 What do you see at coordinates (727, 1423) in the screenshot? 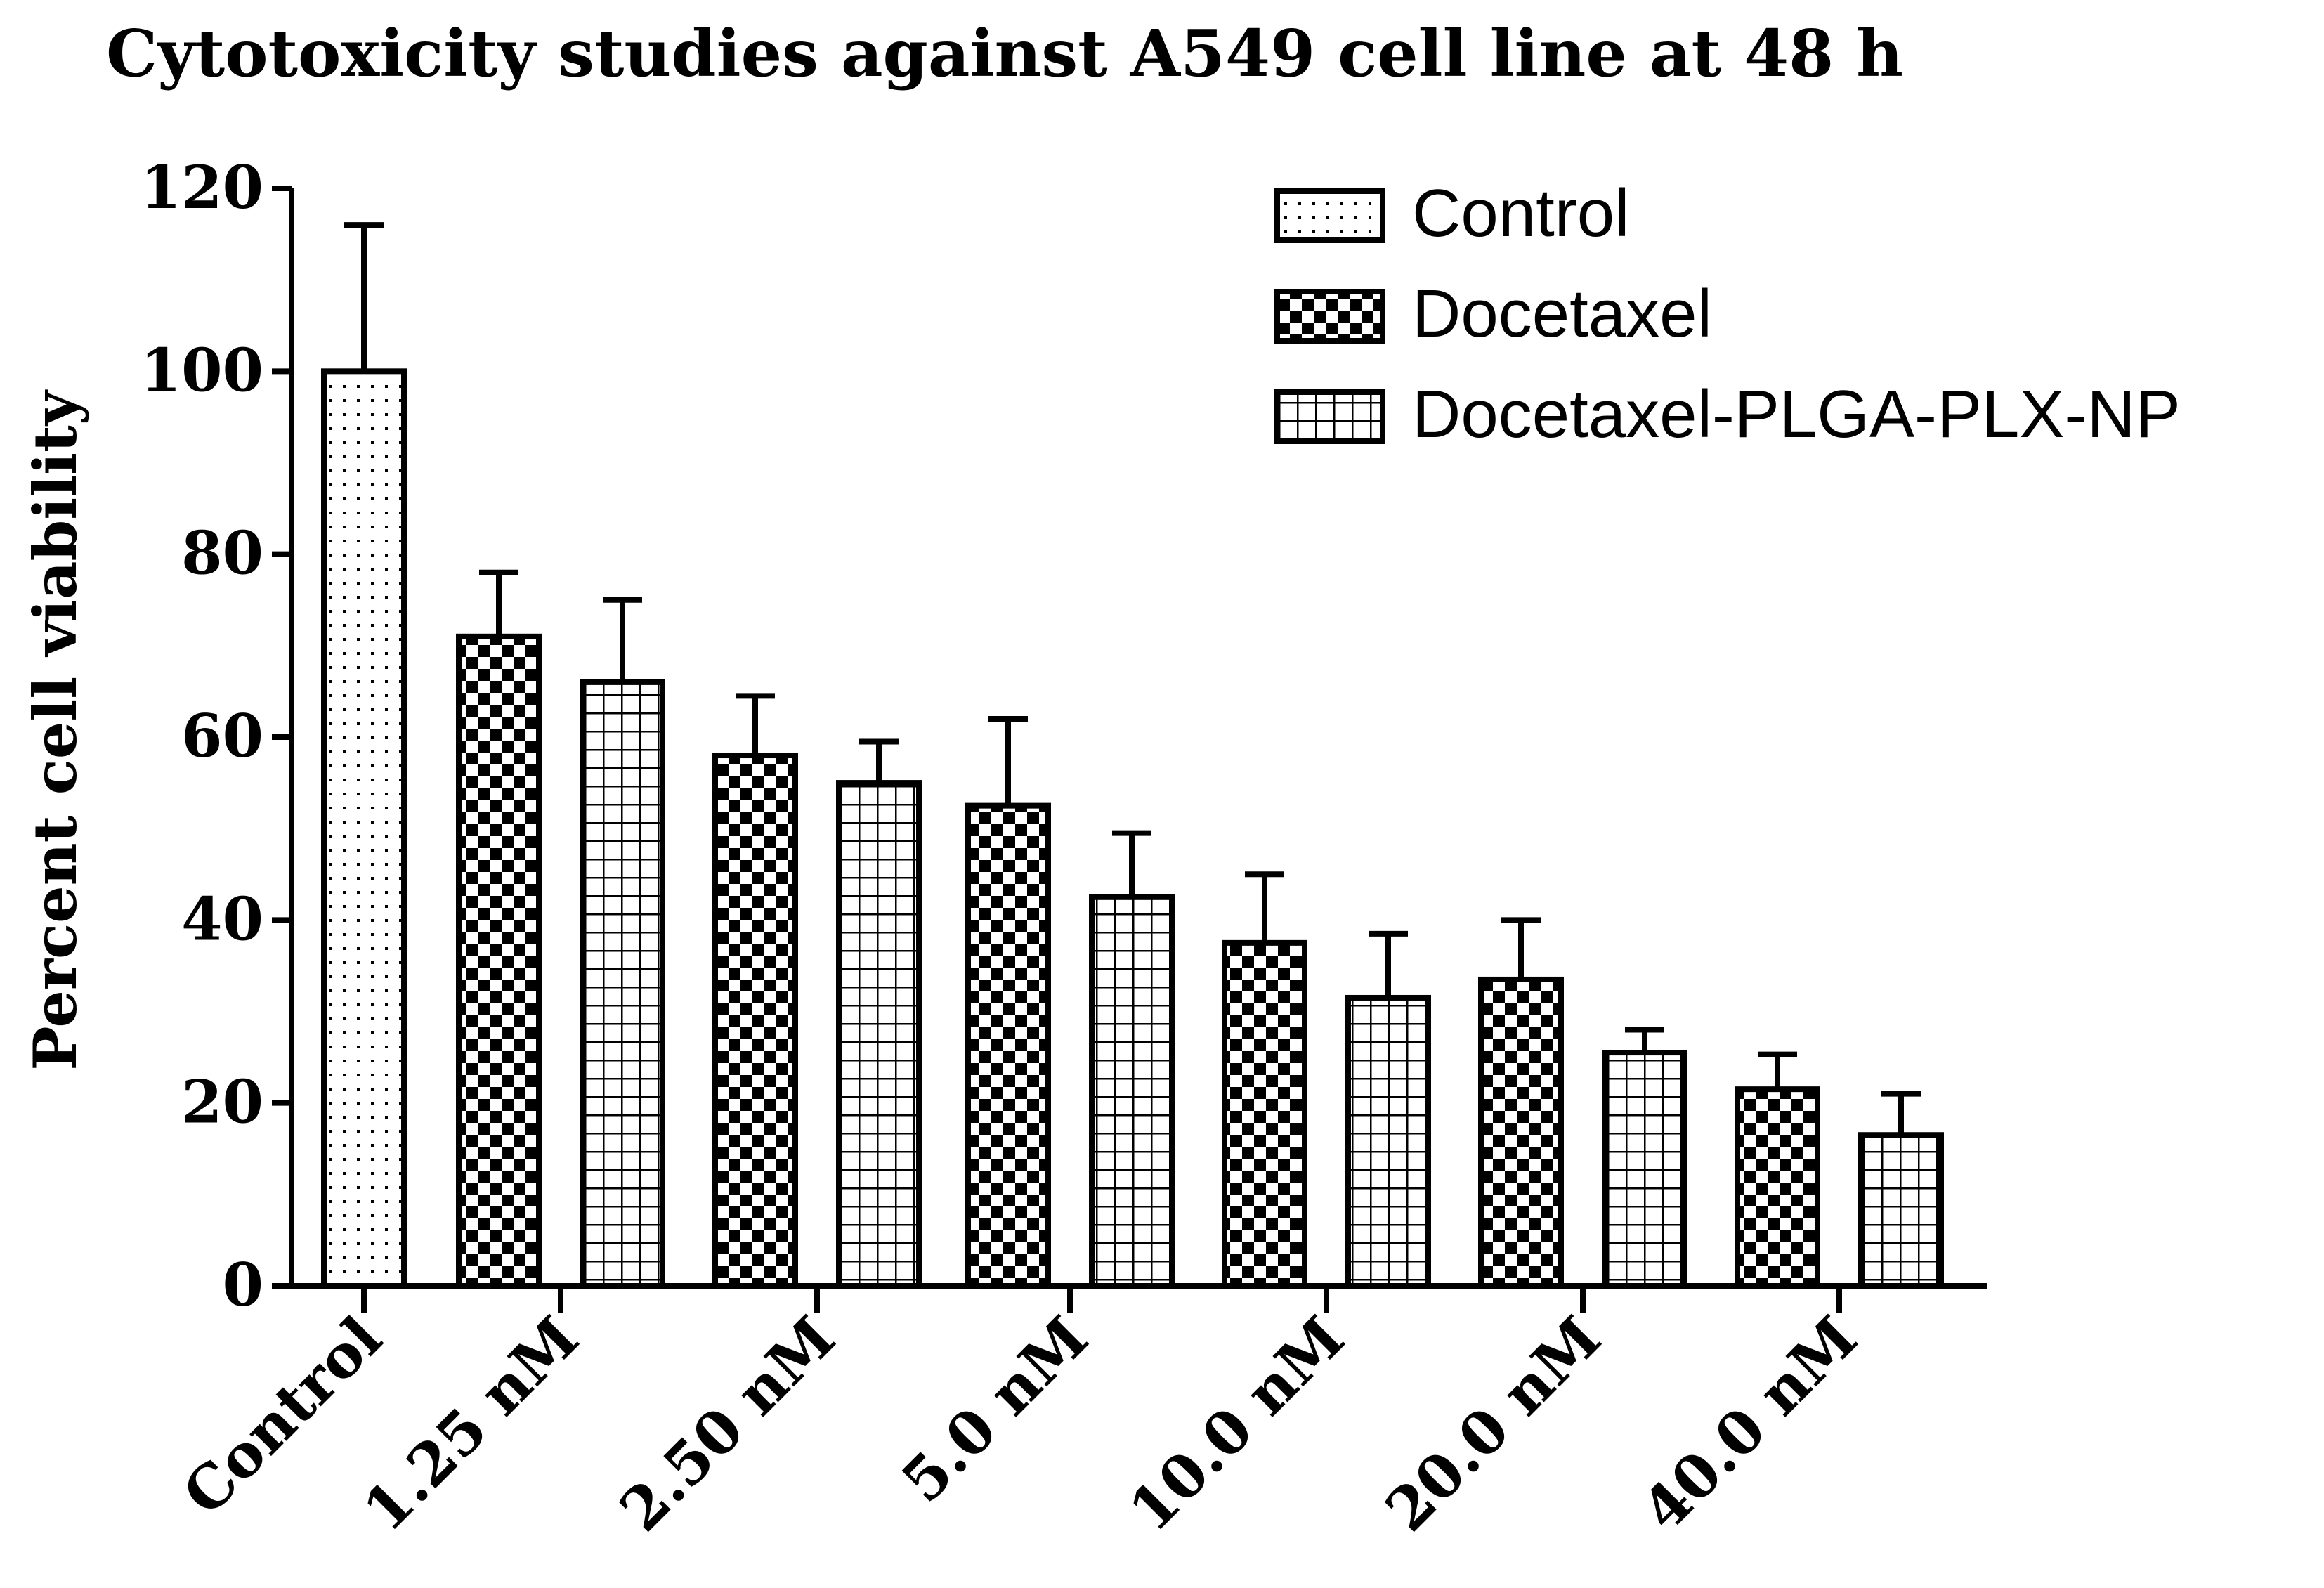
I see `x-tick-label: 2.50 nM` at bounding box center [727, 1423].